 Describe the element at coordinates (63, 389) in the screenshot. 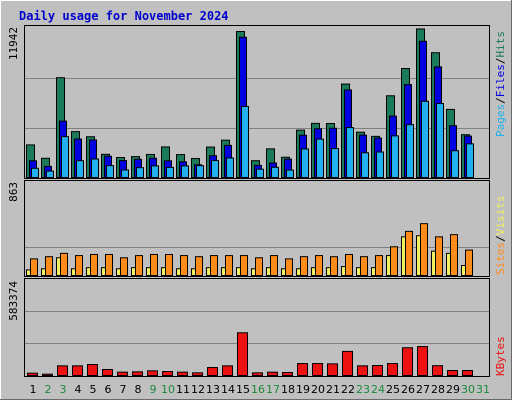

I see `day-label: 3` at that location.